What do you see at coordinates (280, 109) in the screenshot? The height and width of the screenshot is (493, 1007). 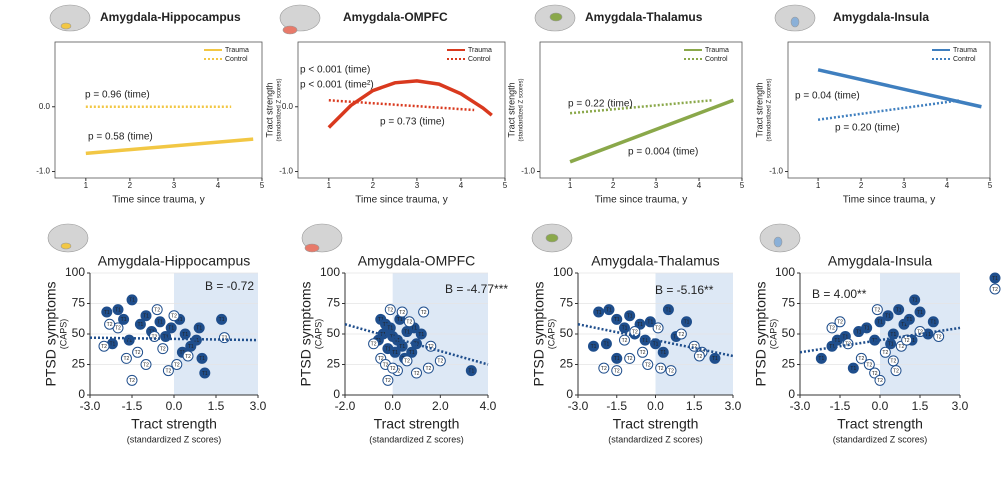 I see `y-axis-sublabel: (standardized Z scores)` at bounding box center [280, 109].